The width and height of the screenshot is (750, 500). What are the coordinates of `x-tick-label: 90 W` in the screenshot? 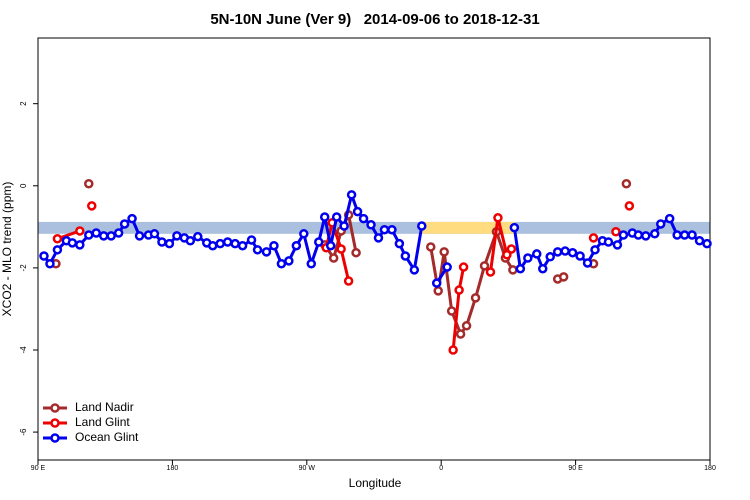 It's located at (307, 468).